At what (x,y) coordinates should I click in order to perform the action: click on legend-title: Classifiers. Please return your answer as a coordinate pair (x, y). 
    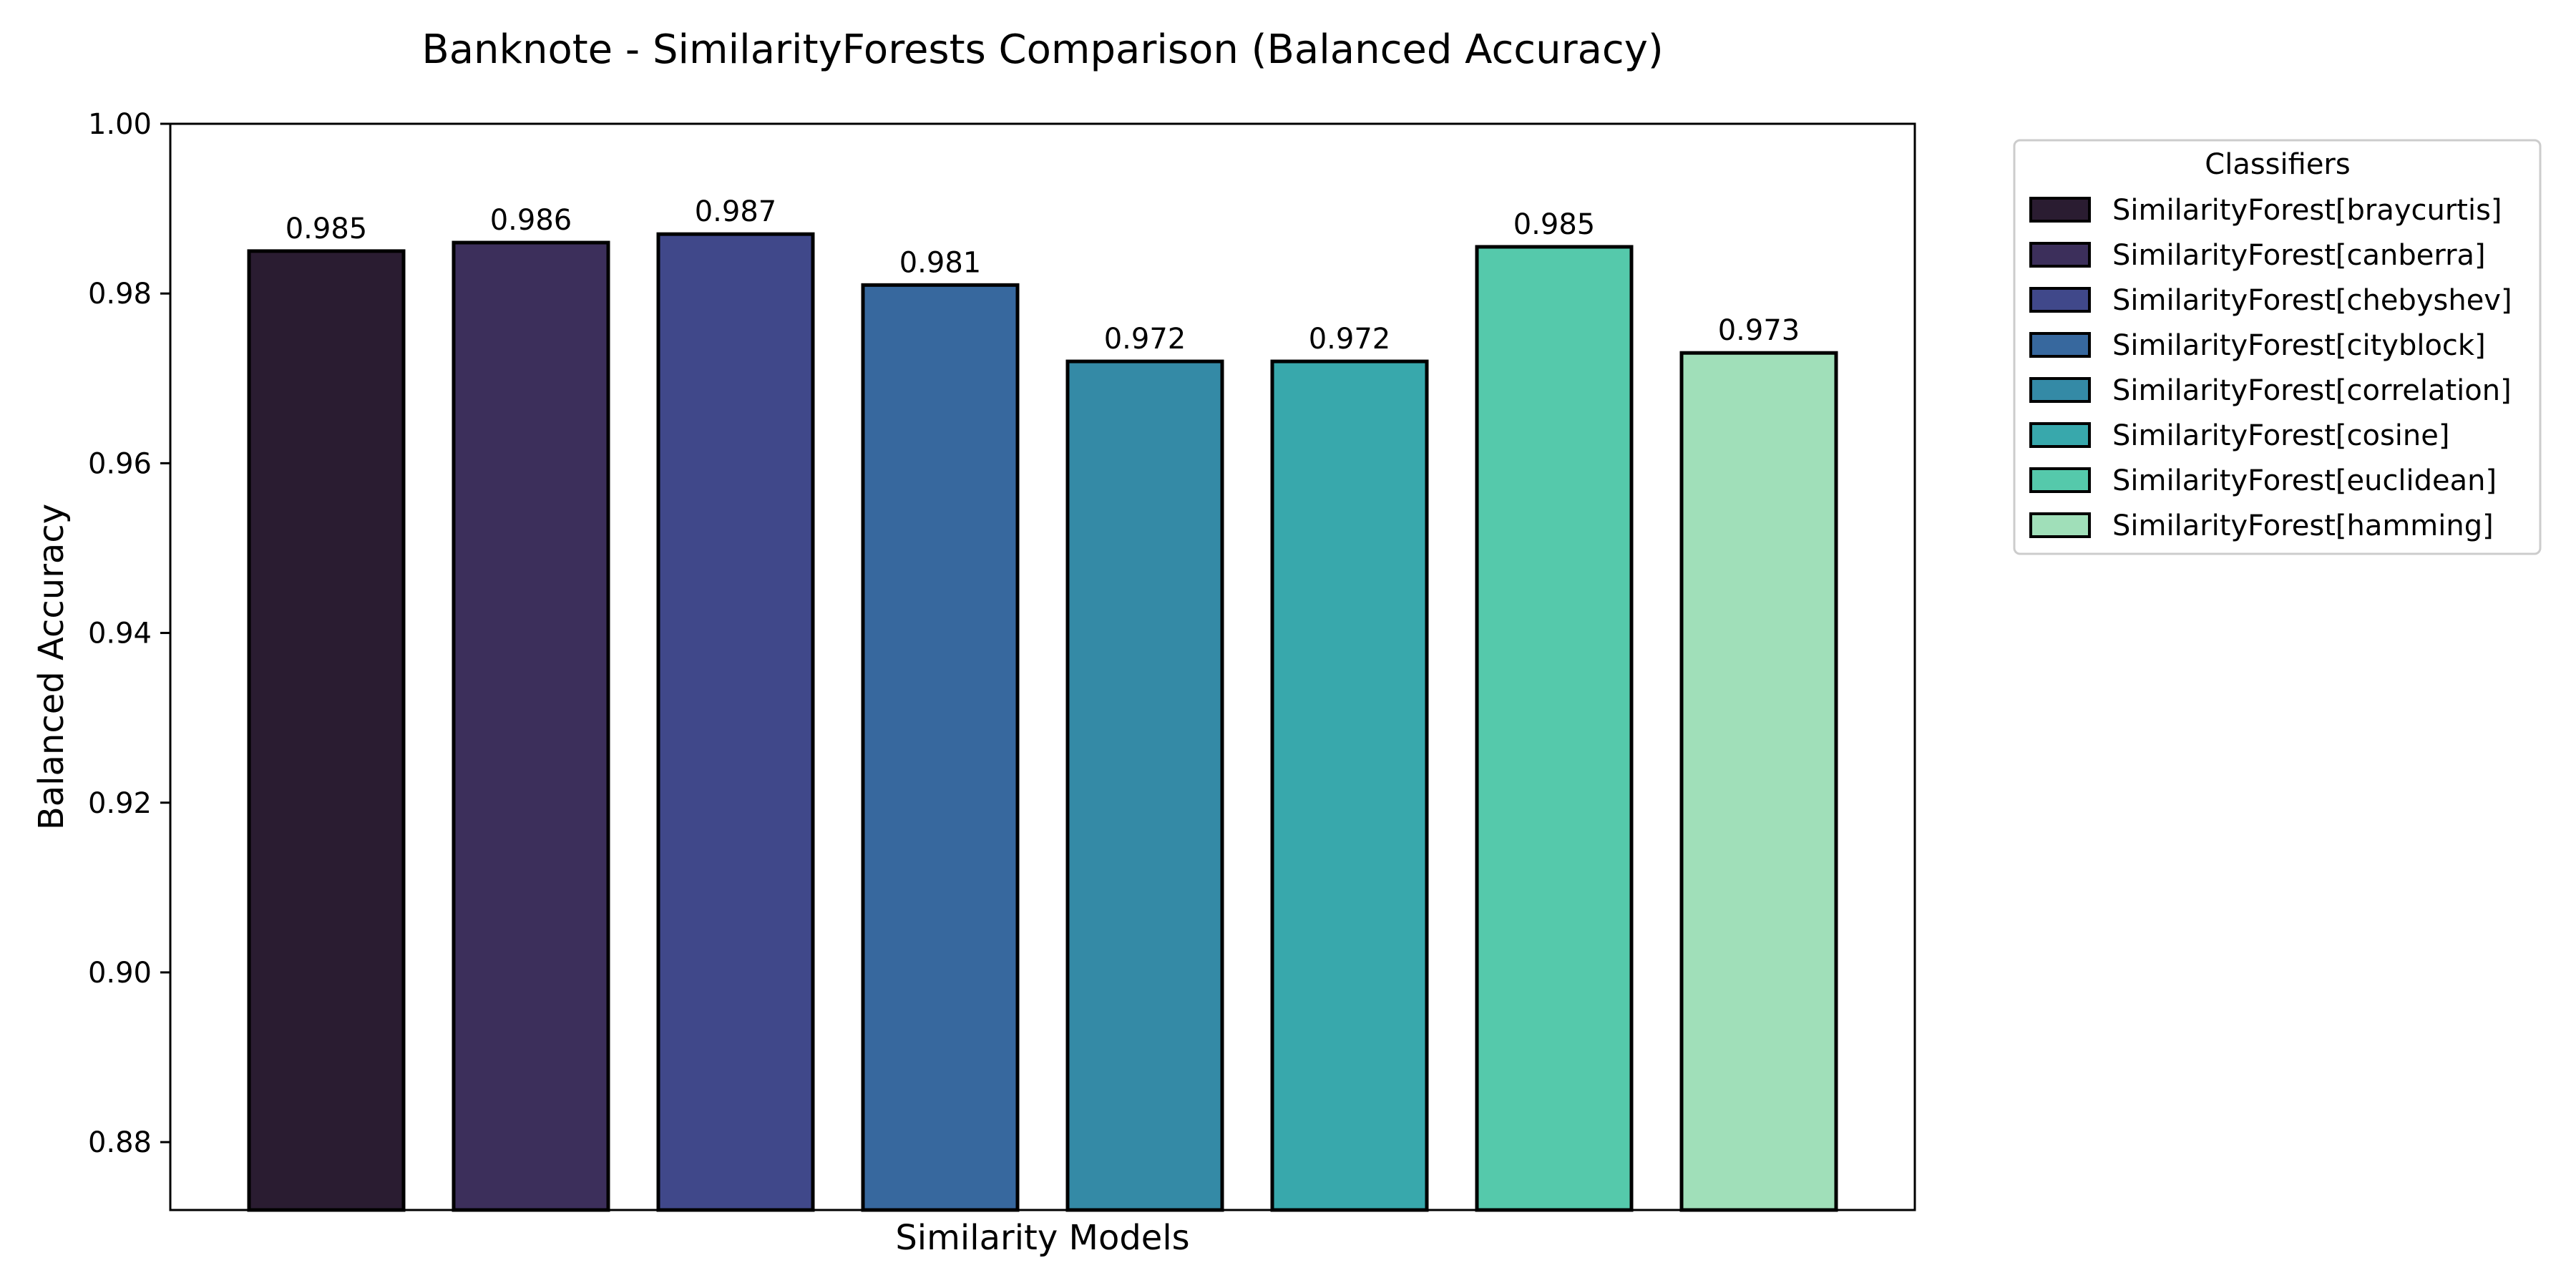
    Looking at the image, I should click on (2277, 164).